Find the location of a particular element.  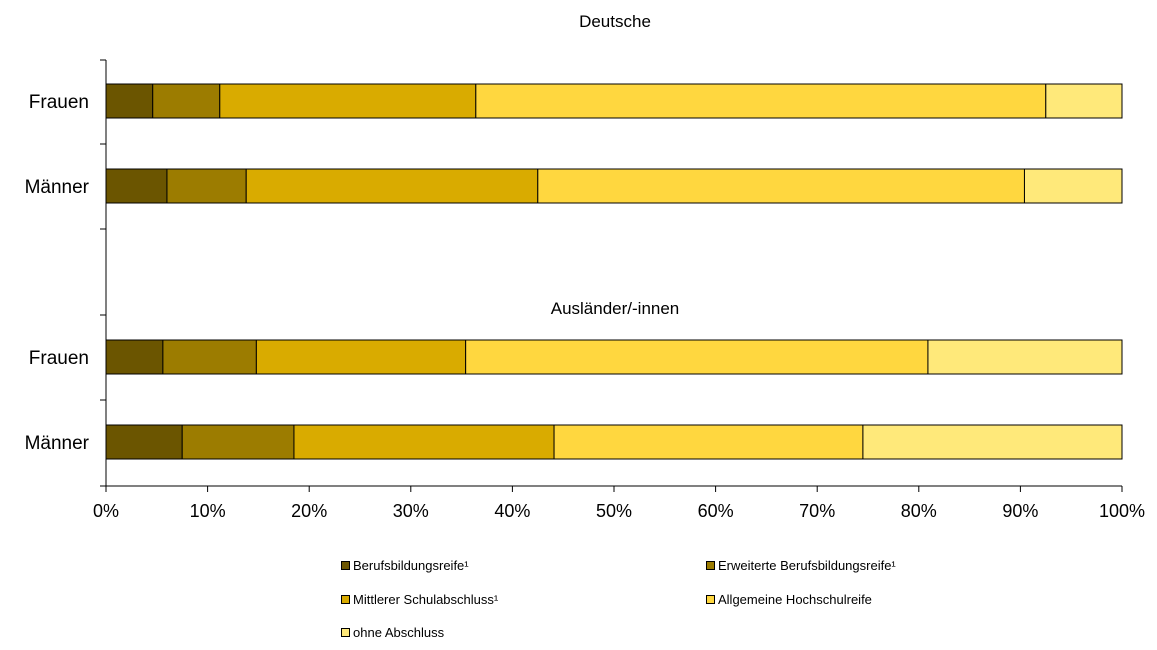

category-label-0: Frauen is located at coordinates (59, 102).